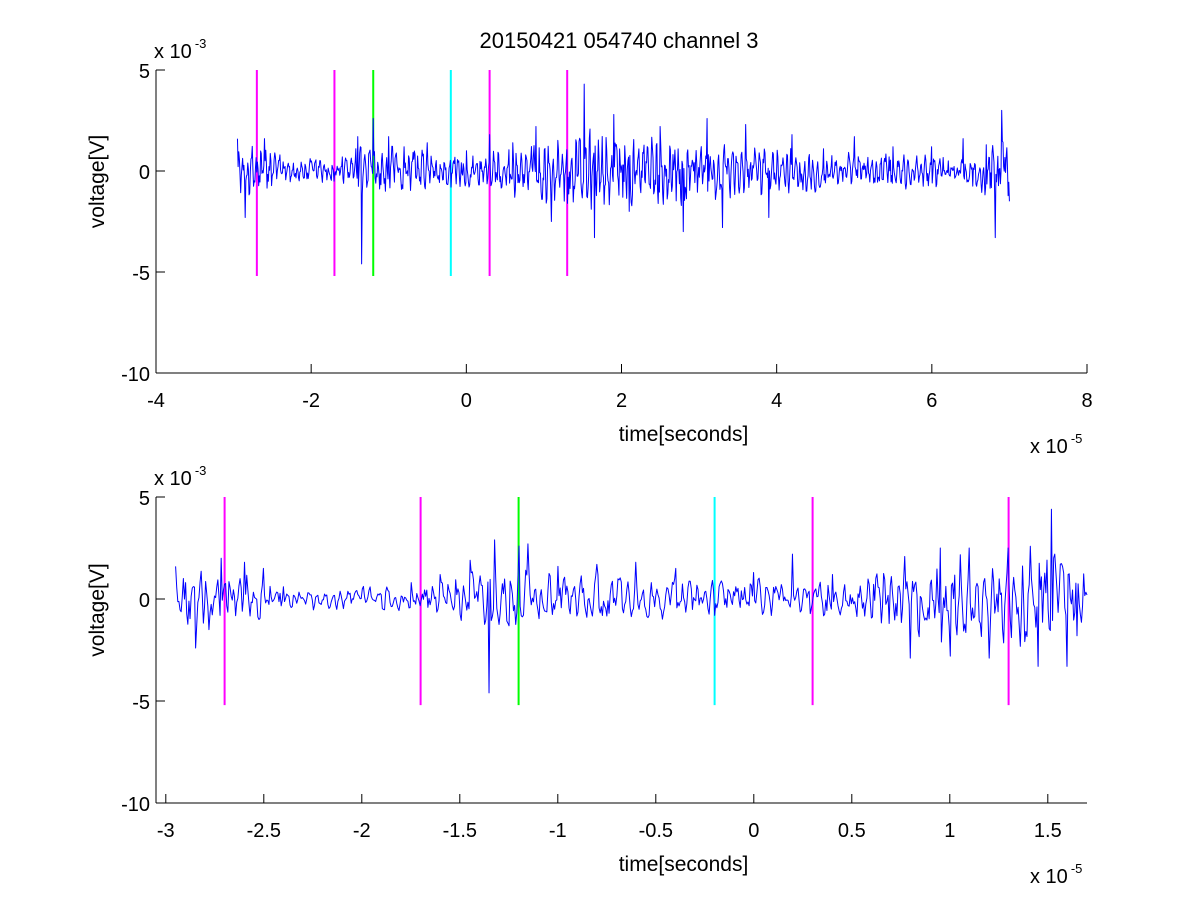 The height and width of the screenshot is (901, 1200). Describe the element at coordinates (264, 831) in the screenshot. I see `x-tick-label: -2.5` at that location.